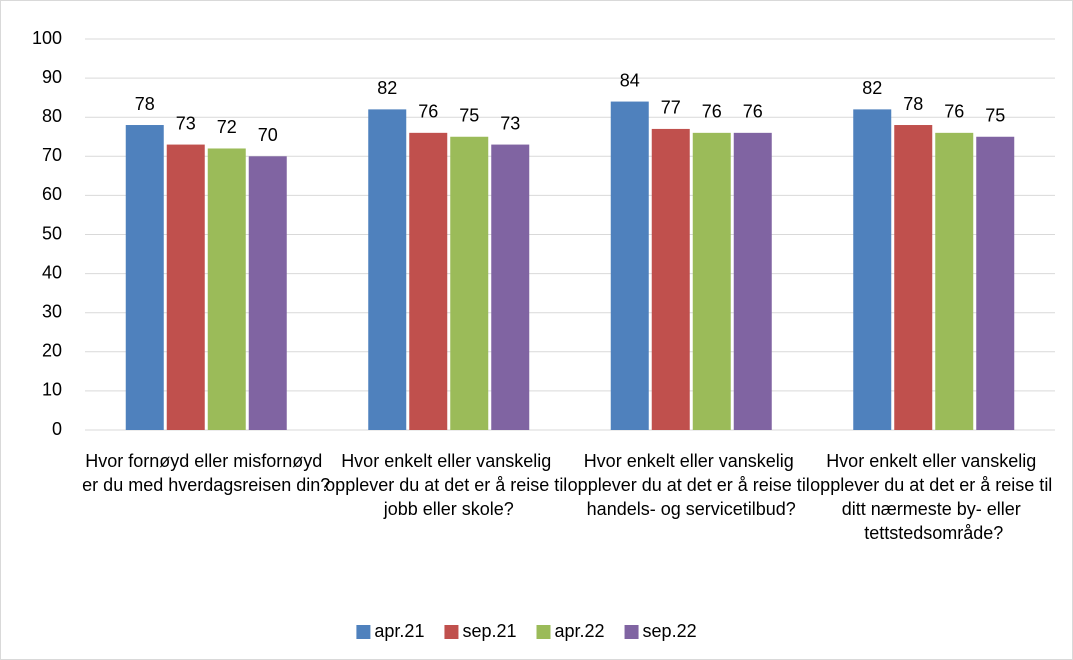 The height and width of the screenshot is (660, 1073). I want to click on y-tick-label: 90, so click(52, 77).